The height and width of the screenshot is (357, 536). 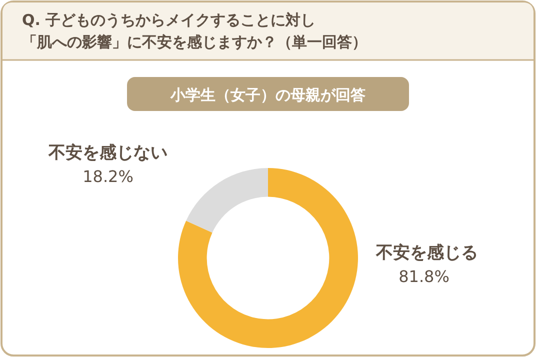 What do you see at coordinates (227, 200) in the screenshot?
I see `donut-slice` at bounding box center [227, 200].